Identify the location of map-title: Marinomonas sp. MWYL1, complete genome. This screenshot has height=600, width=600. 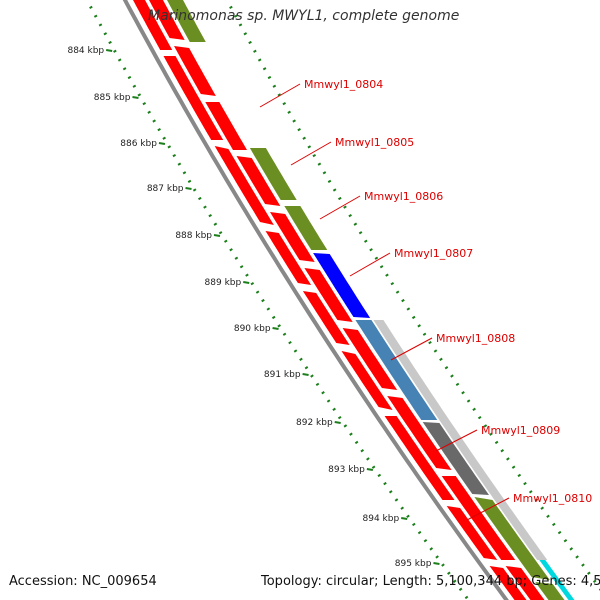
(304, 16).